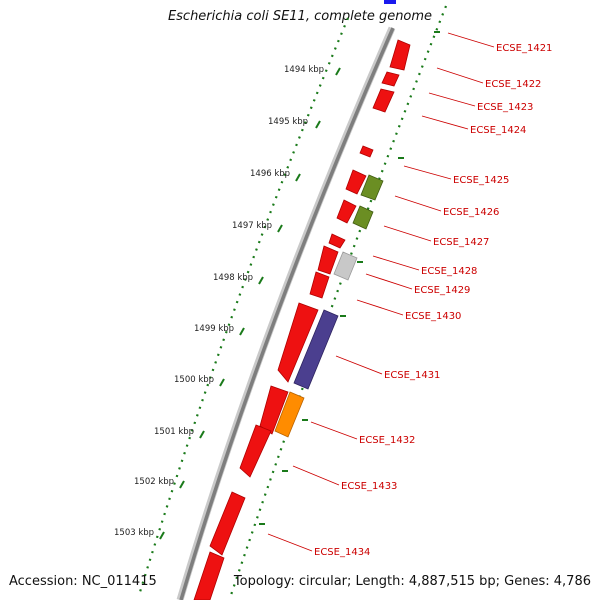 The image size is (600, 600). I want to click on tick-label: 1502 kbp, so click(154, 482).